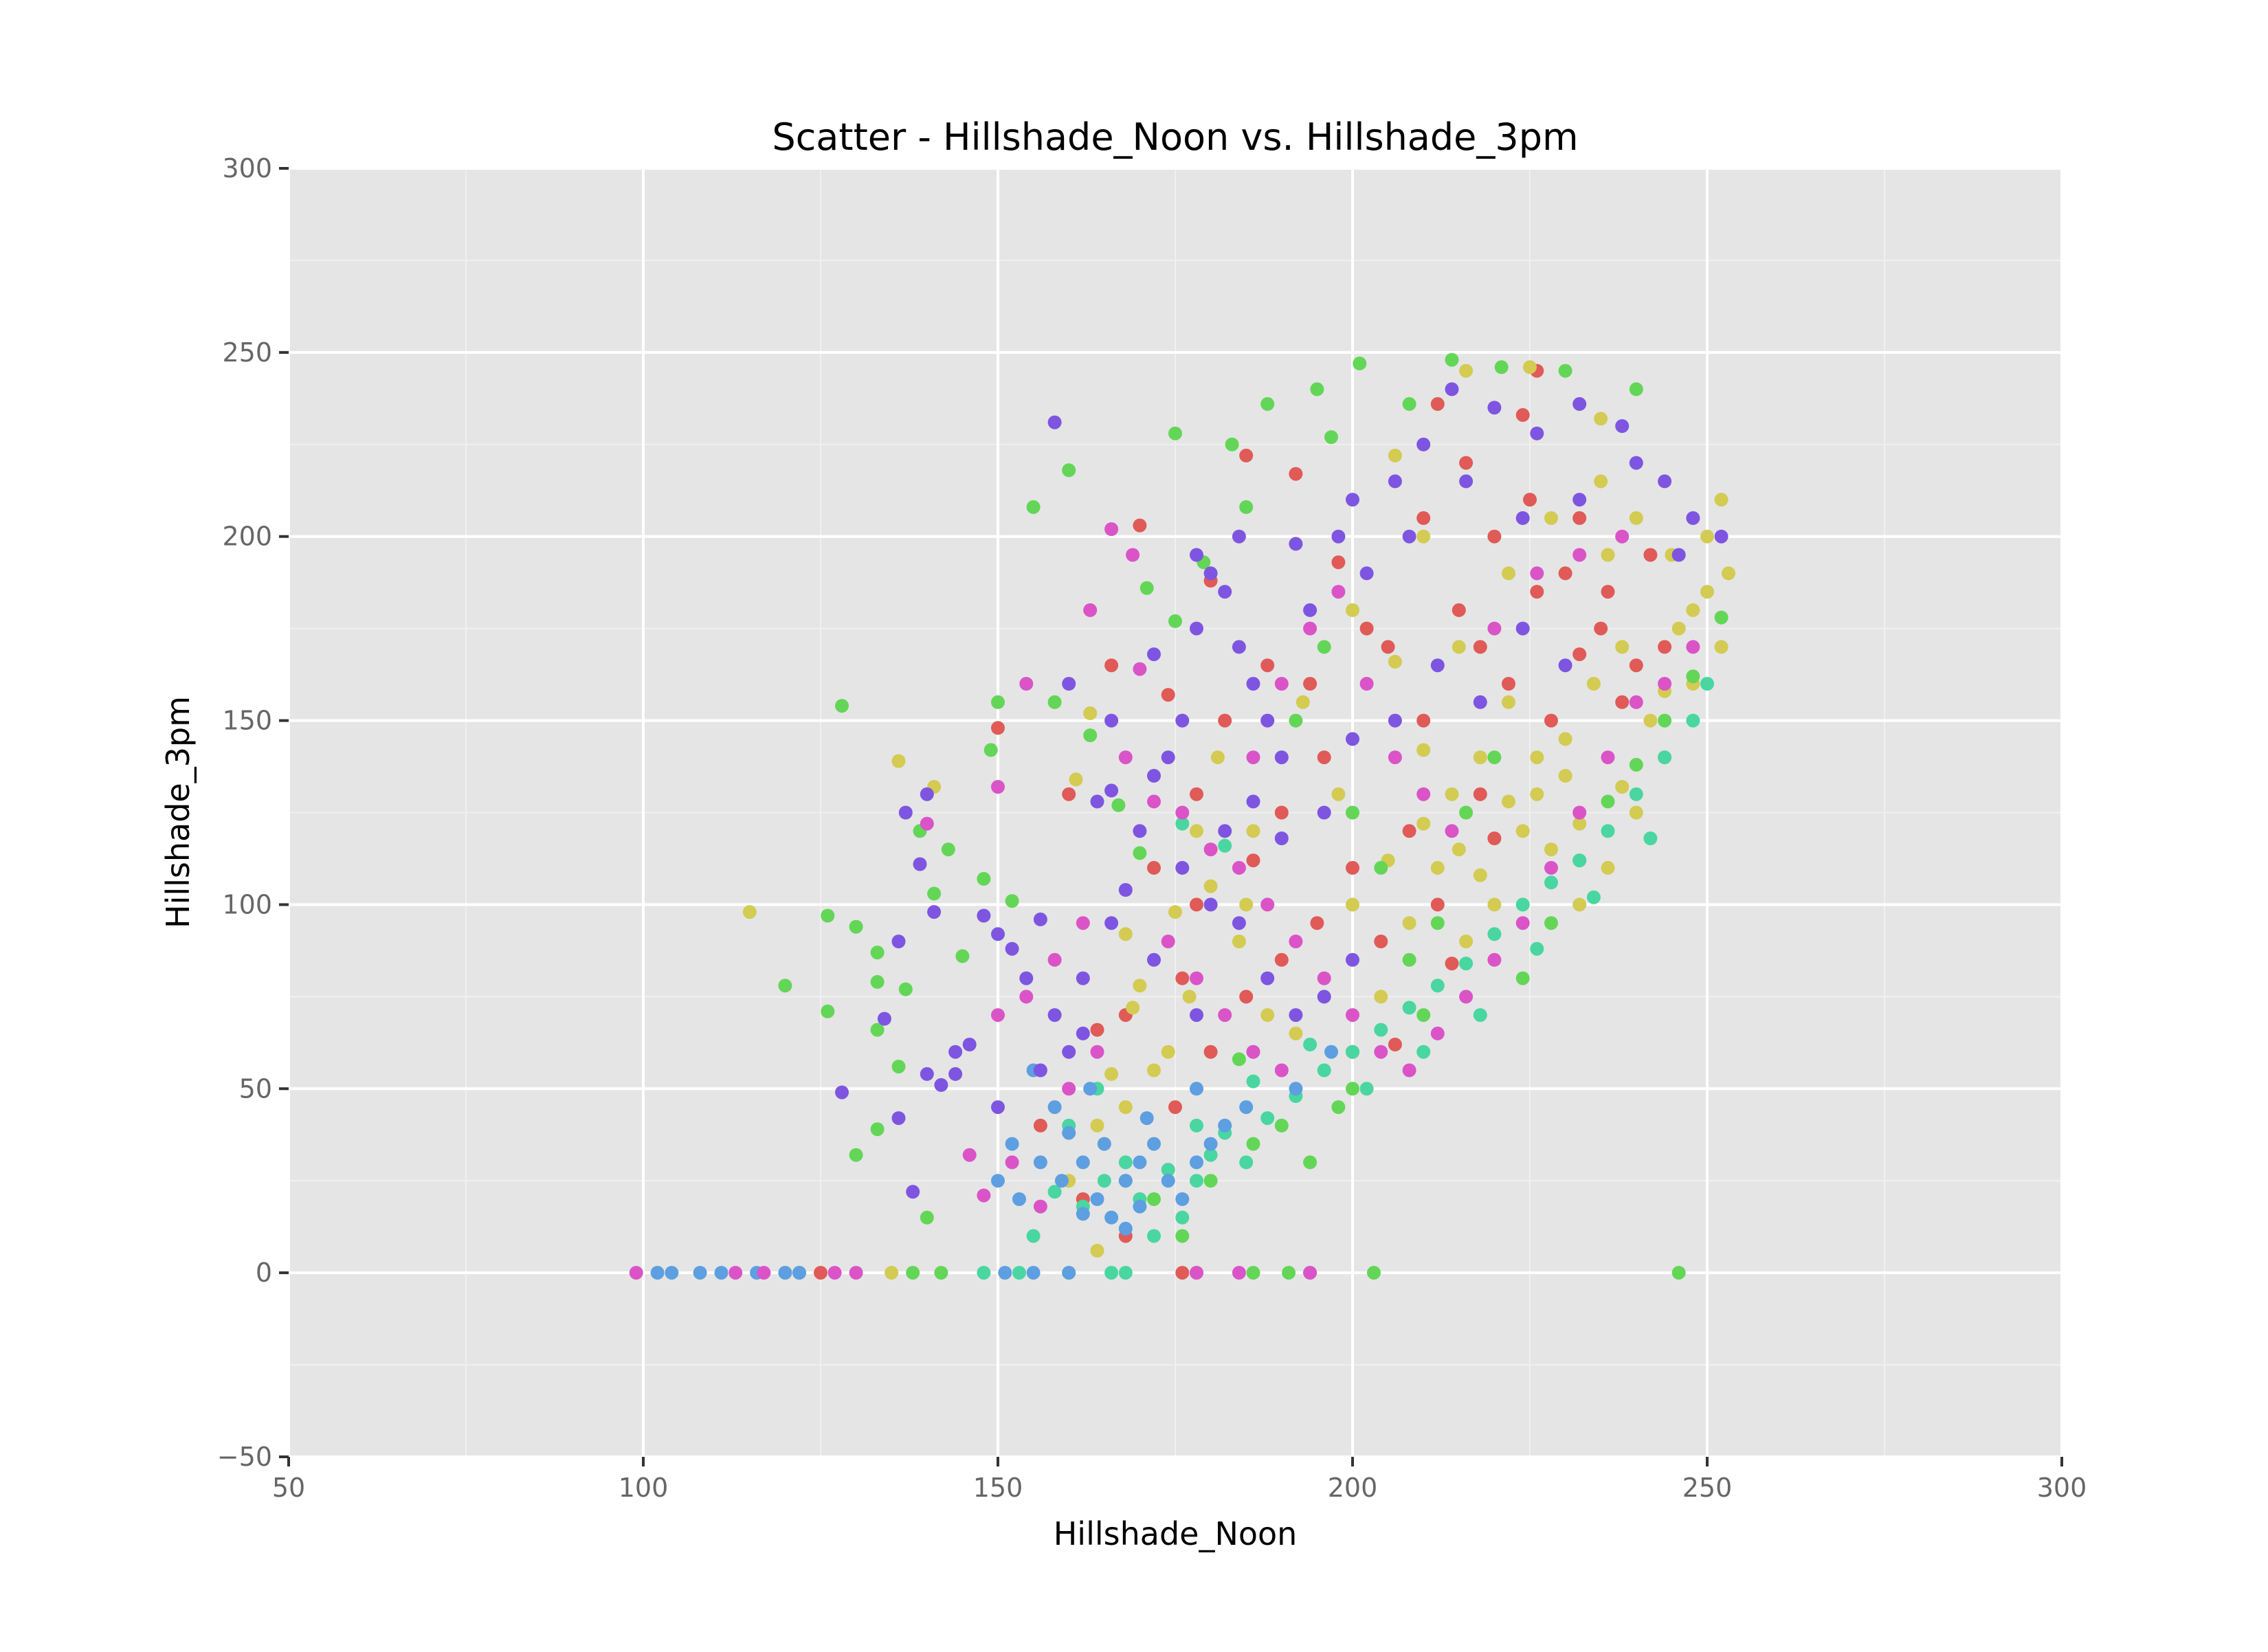  What do you see at coordinates (256, 1088) in the screenshot?
I see `y-tick-label: 50` at bounding box center [256, 1088].